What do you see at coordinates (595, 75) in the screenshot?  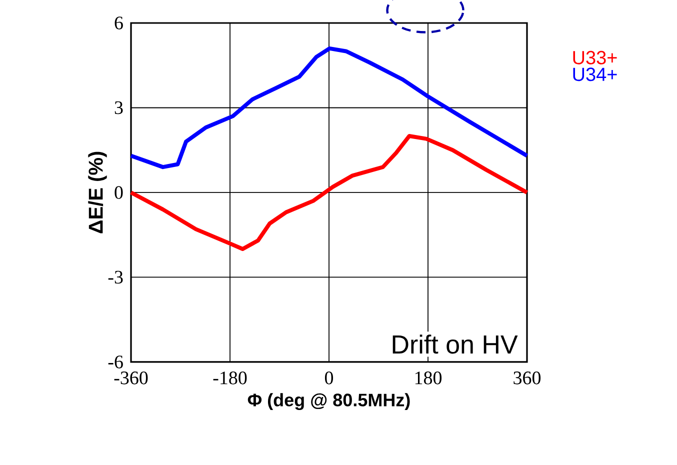 I see `text: U34+` at bounding box center [595, 75].